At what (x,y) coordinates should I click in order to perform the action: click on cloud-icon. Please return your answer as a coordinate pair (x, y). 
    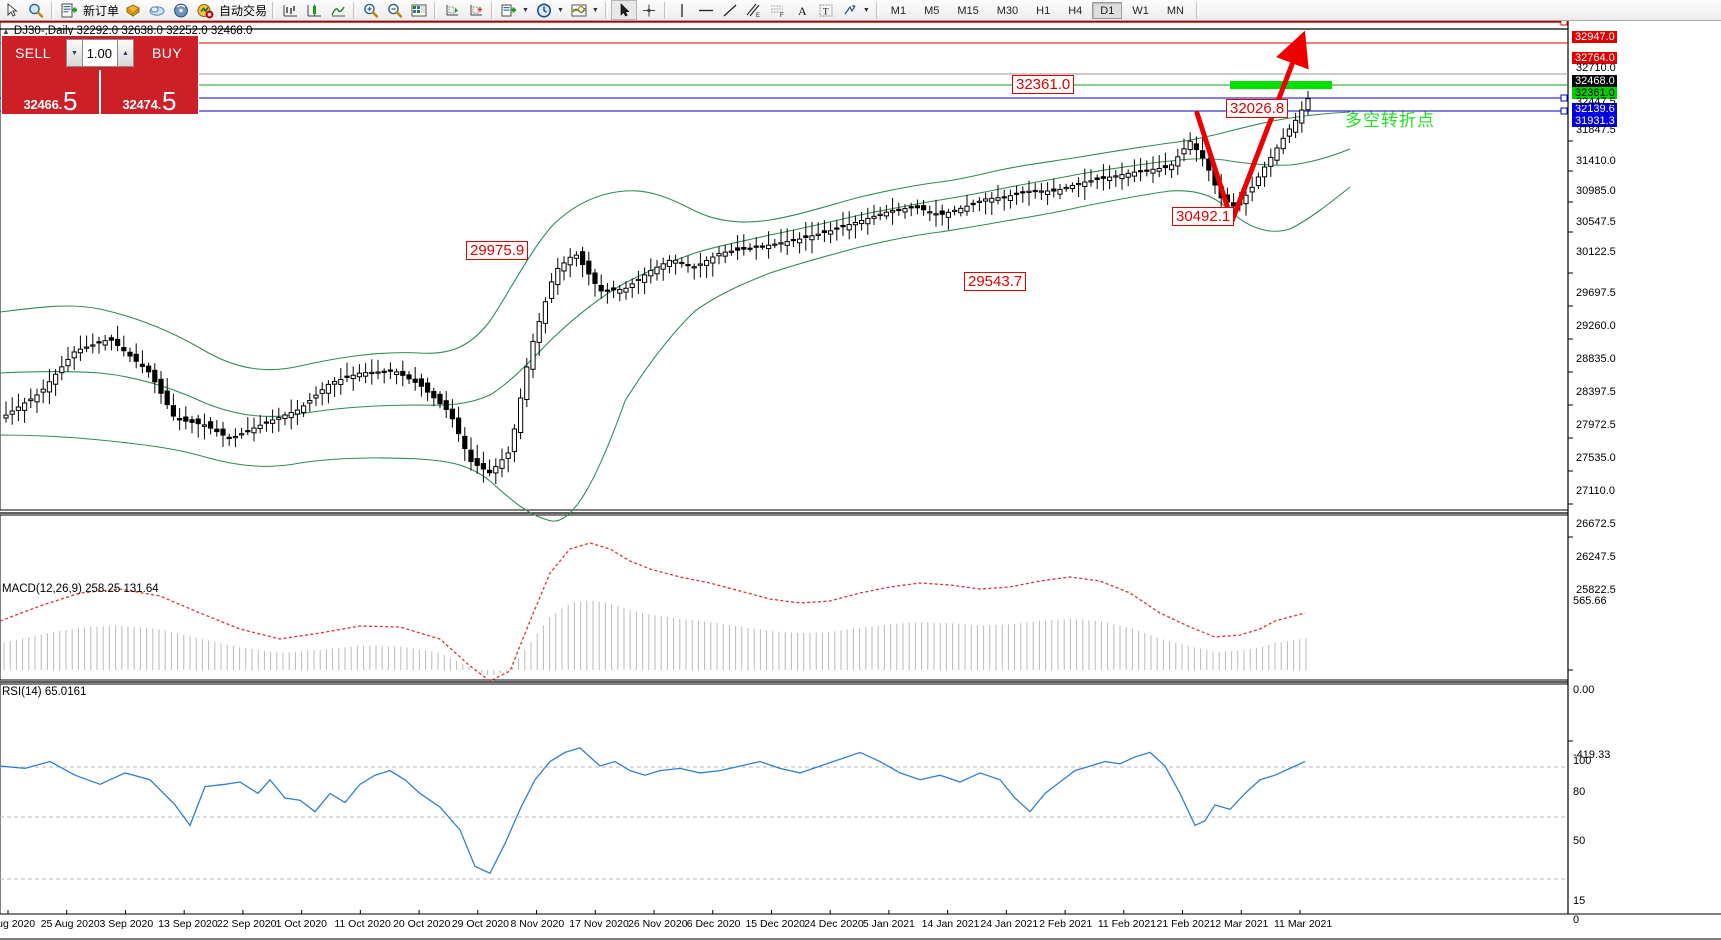
    Looking at the image, I should click on (157, 10).